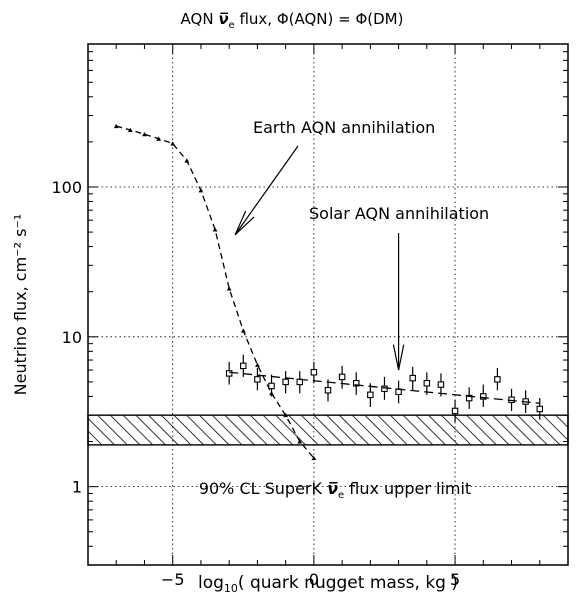  What do you see at coordinates (66, 187) in the screenshot?
I see `y-tick-label: 100` at bounding box center [66, 187].